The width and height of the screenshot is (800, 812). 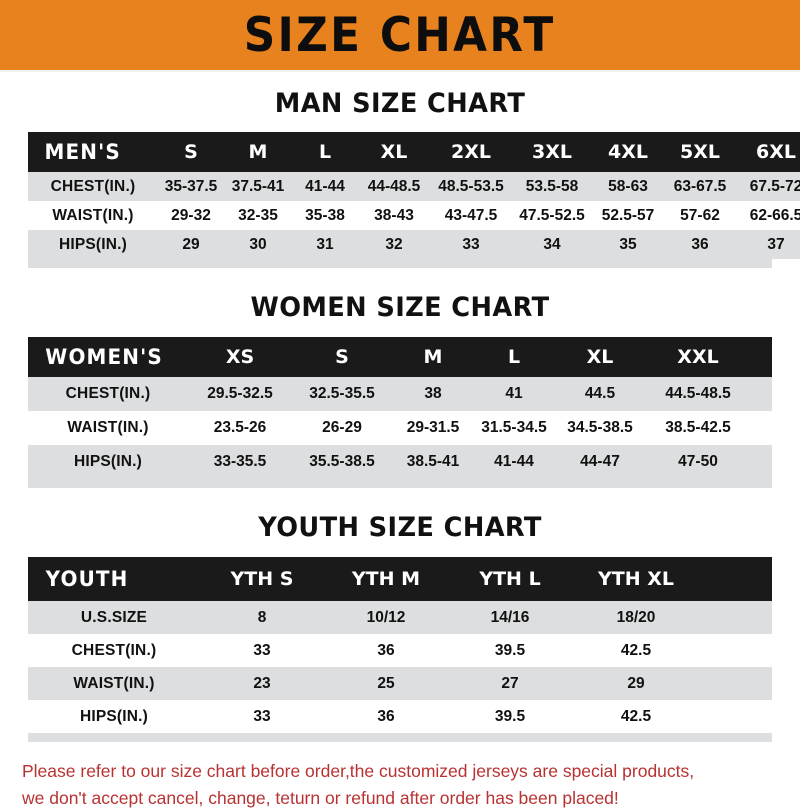 What do you see at coordinates (628, 215) in the screenshot?
I see `men-cell: 52.5-57` at bounding box center [628, 215].